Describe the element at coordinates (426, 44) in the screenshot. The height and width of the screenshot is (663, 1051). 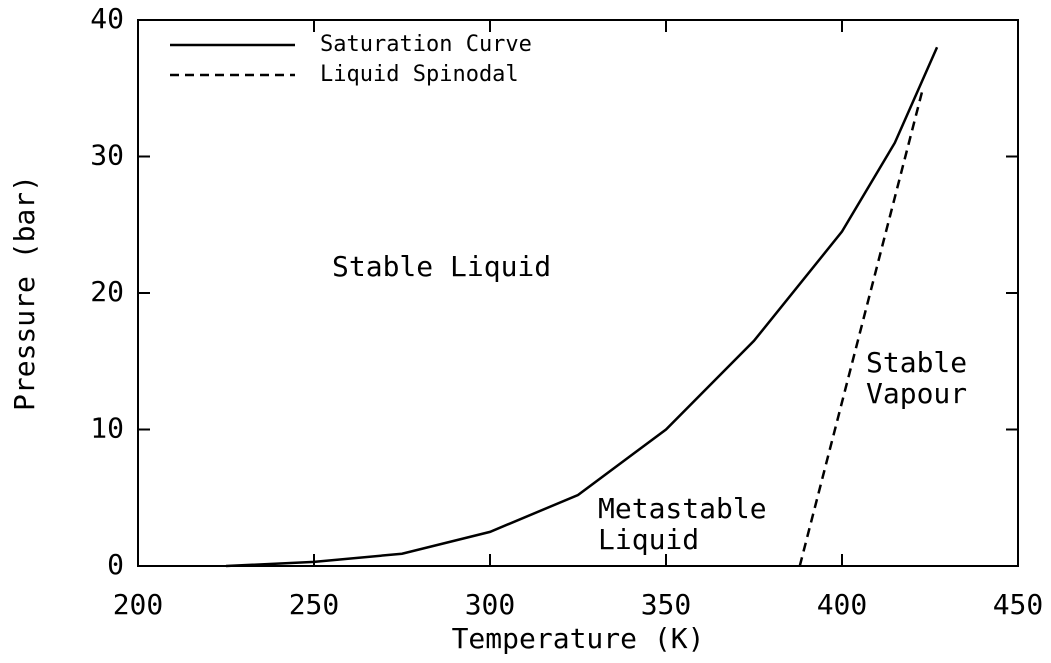
I see `legend-label: Saturation Curve` at that location.